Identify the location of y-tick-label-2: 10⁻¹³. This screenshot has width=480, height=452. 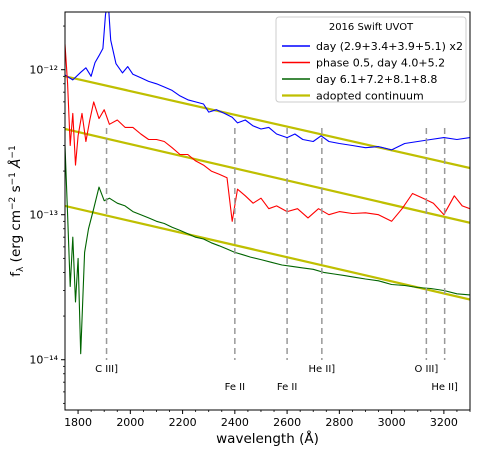
(43, 215).